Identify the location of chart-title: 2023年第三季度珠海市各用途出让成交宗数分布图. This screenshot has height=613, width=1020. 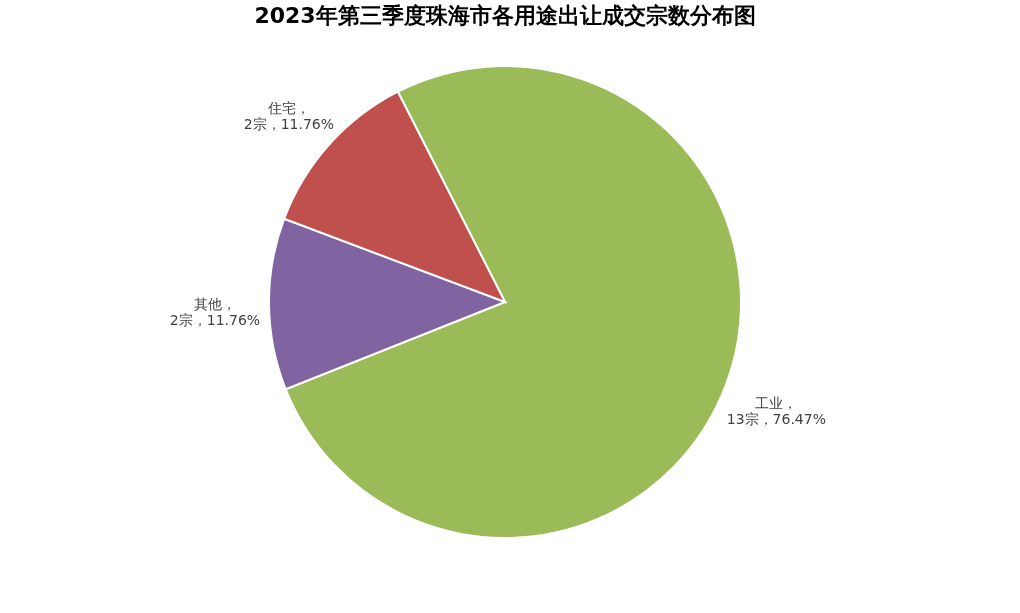
(505, 15).